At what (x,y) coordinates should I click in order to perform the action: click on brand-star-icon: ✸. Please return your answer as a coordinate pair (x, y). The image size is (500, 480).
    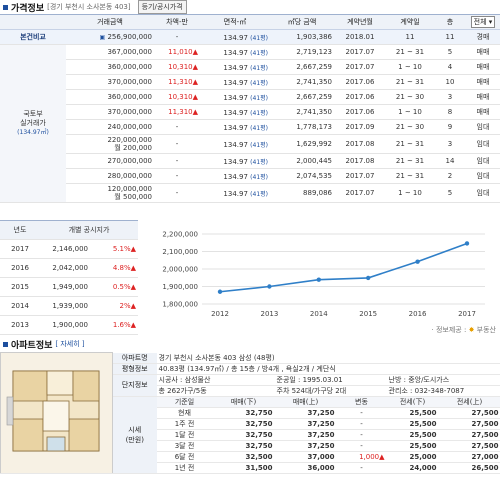
    Looking at the image, I should click on (471, 330).